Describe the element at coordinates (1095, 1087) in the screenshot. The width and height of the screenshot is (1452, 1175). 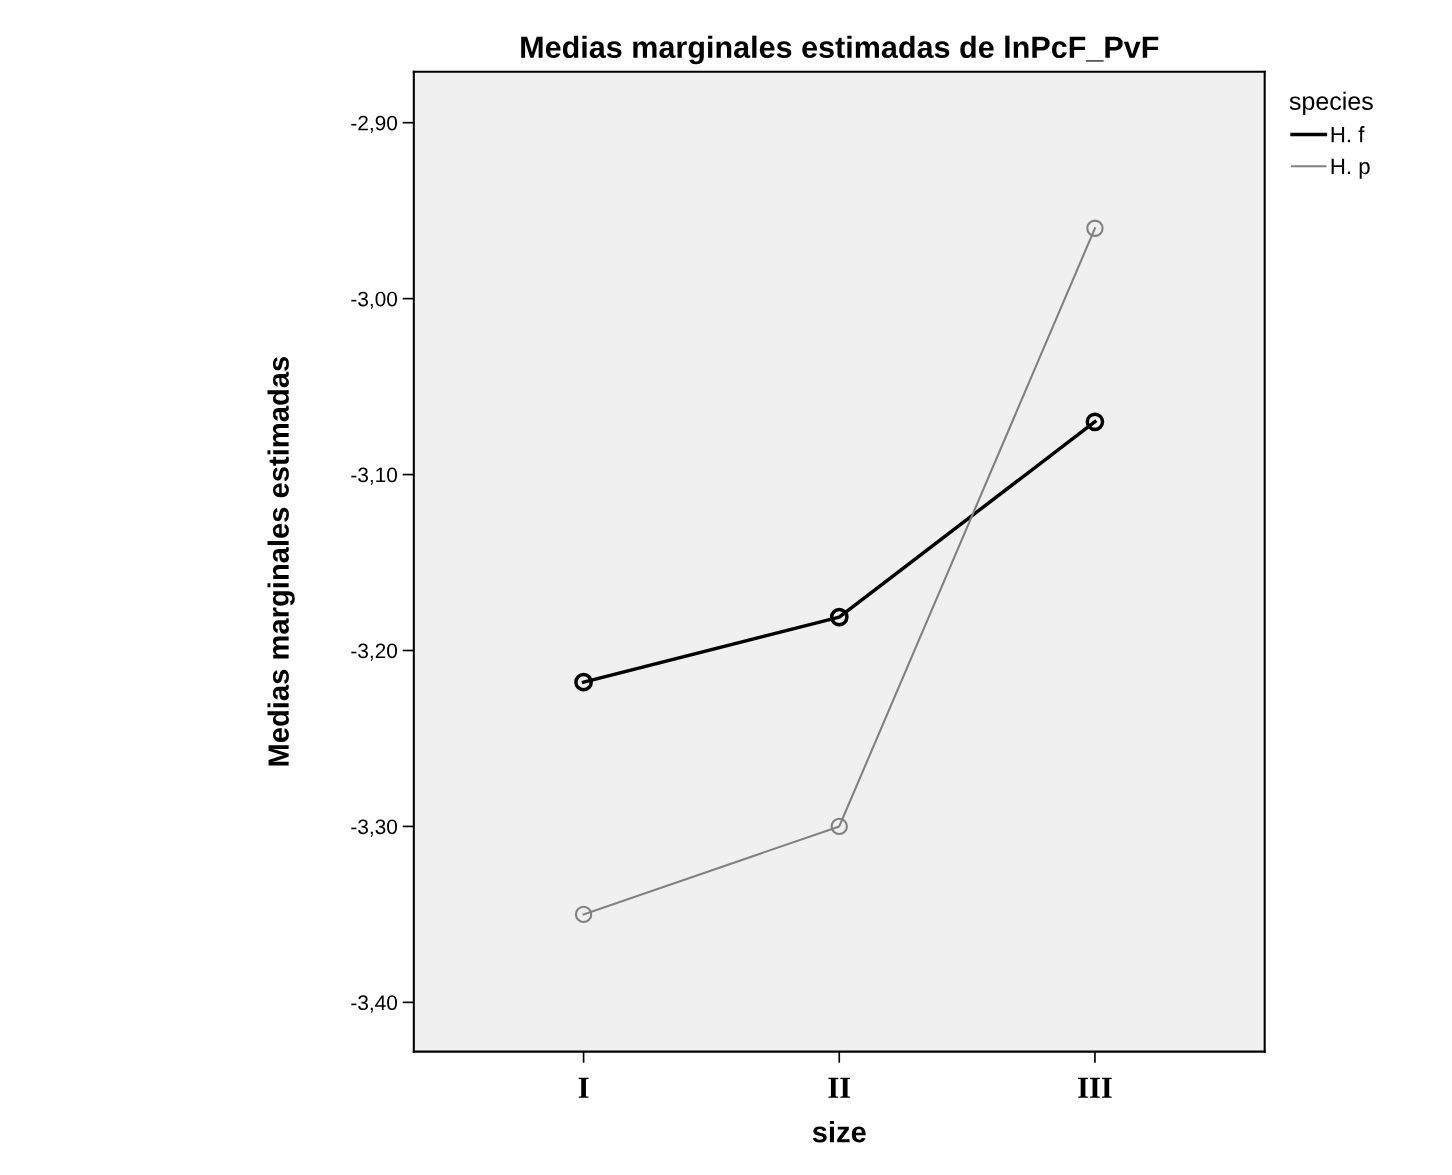
I see `x-tick-label: III` at that location.